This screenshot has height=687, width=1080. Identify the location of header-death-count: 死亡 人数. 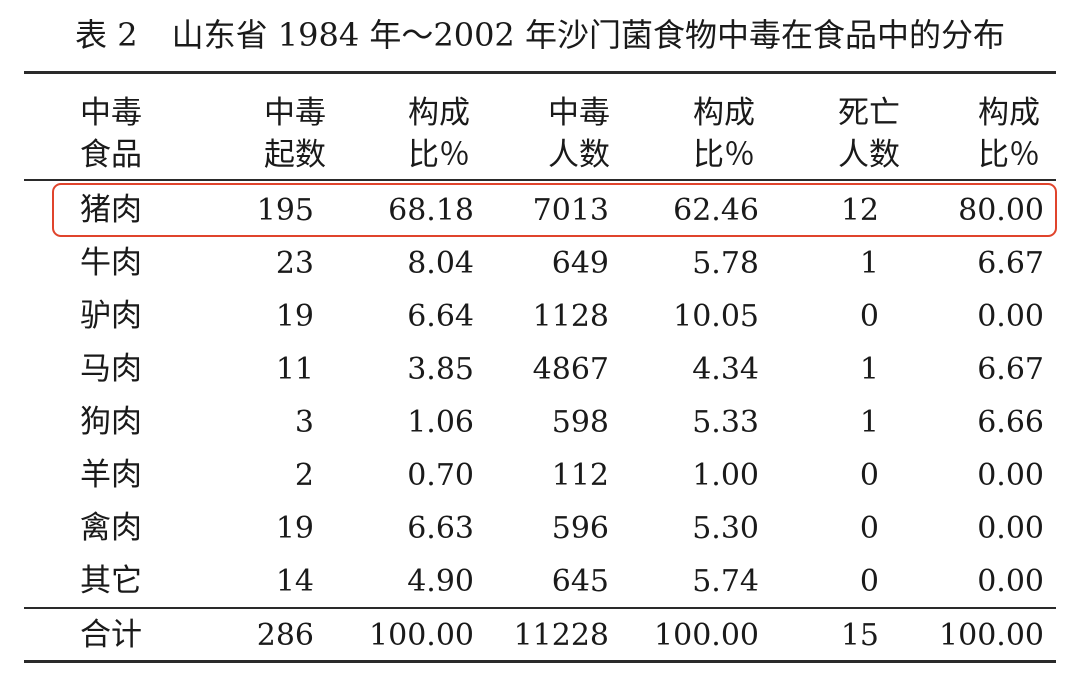
(869, 134).